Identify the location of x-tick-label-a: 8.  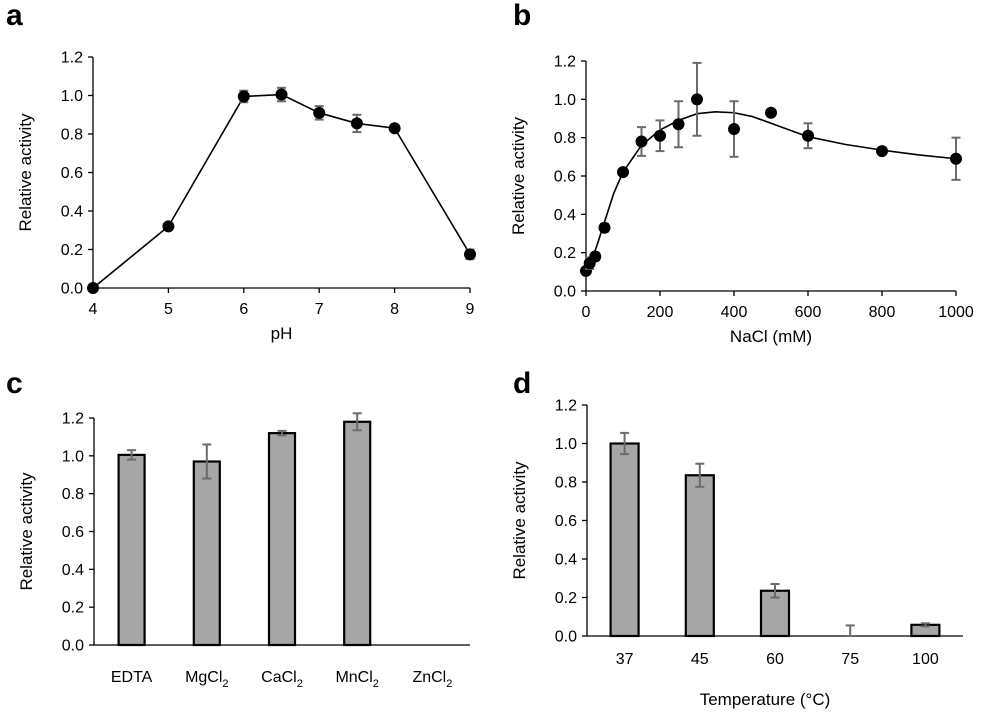
(394, 309).